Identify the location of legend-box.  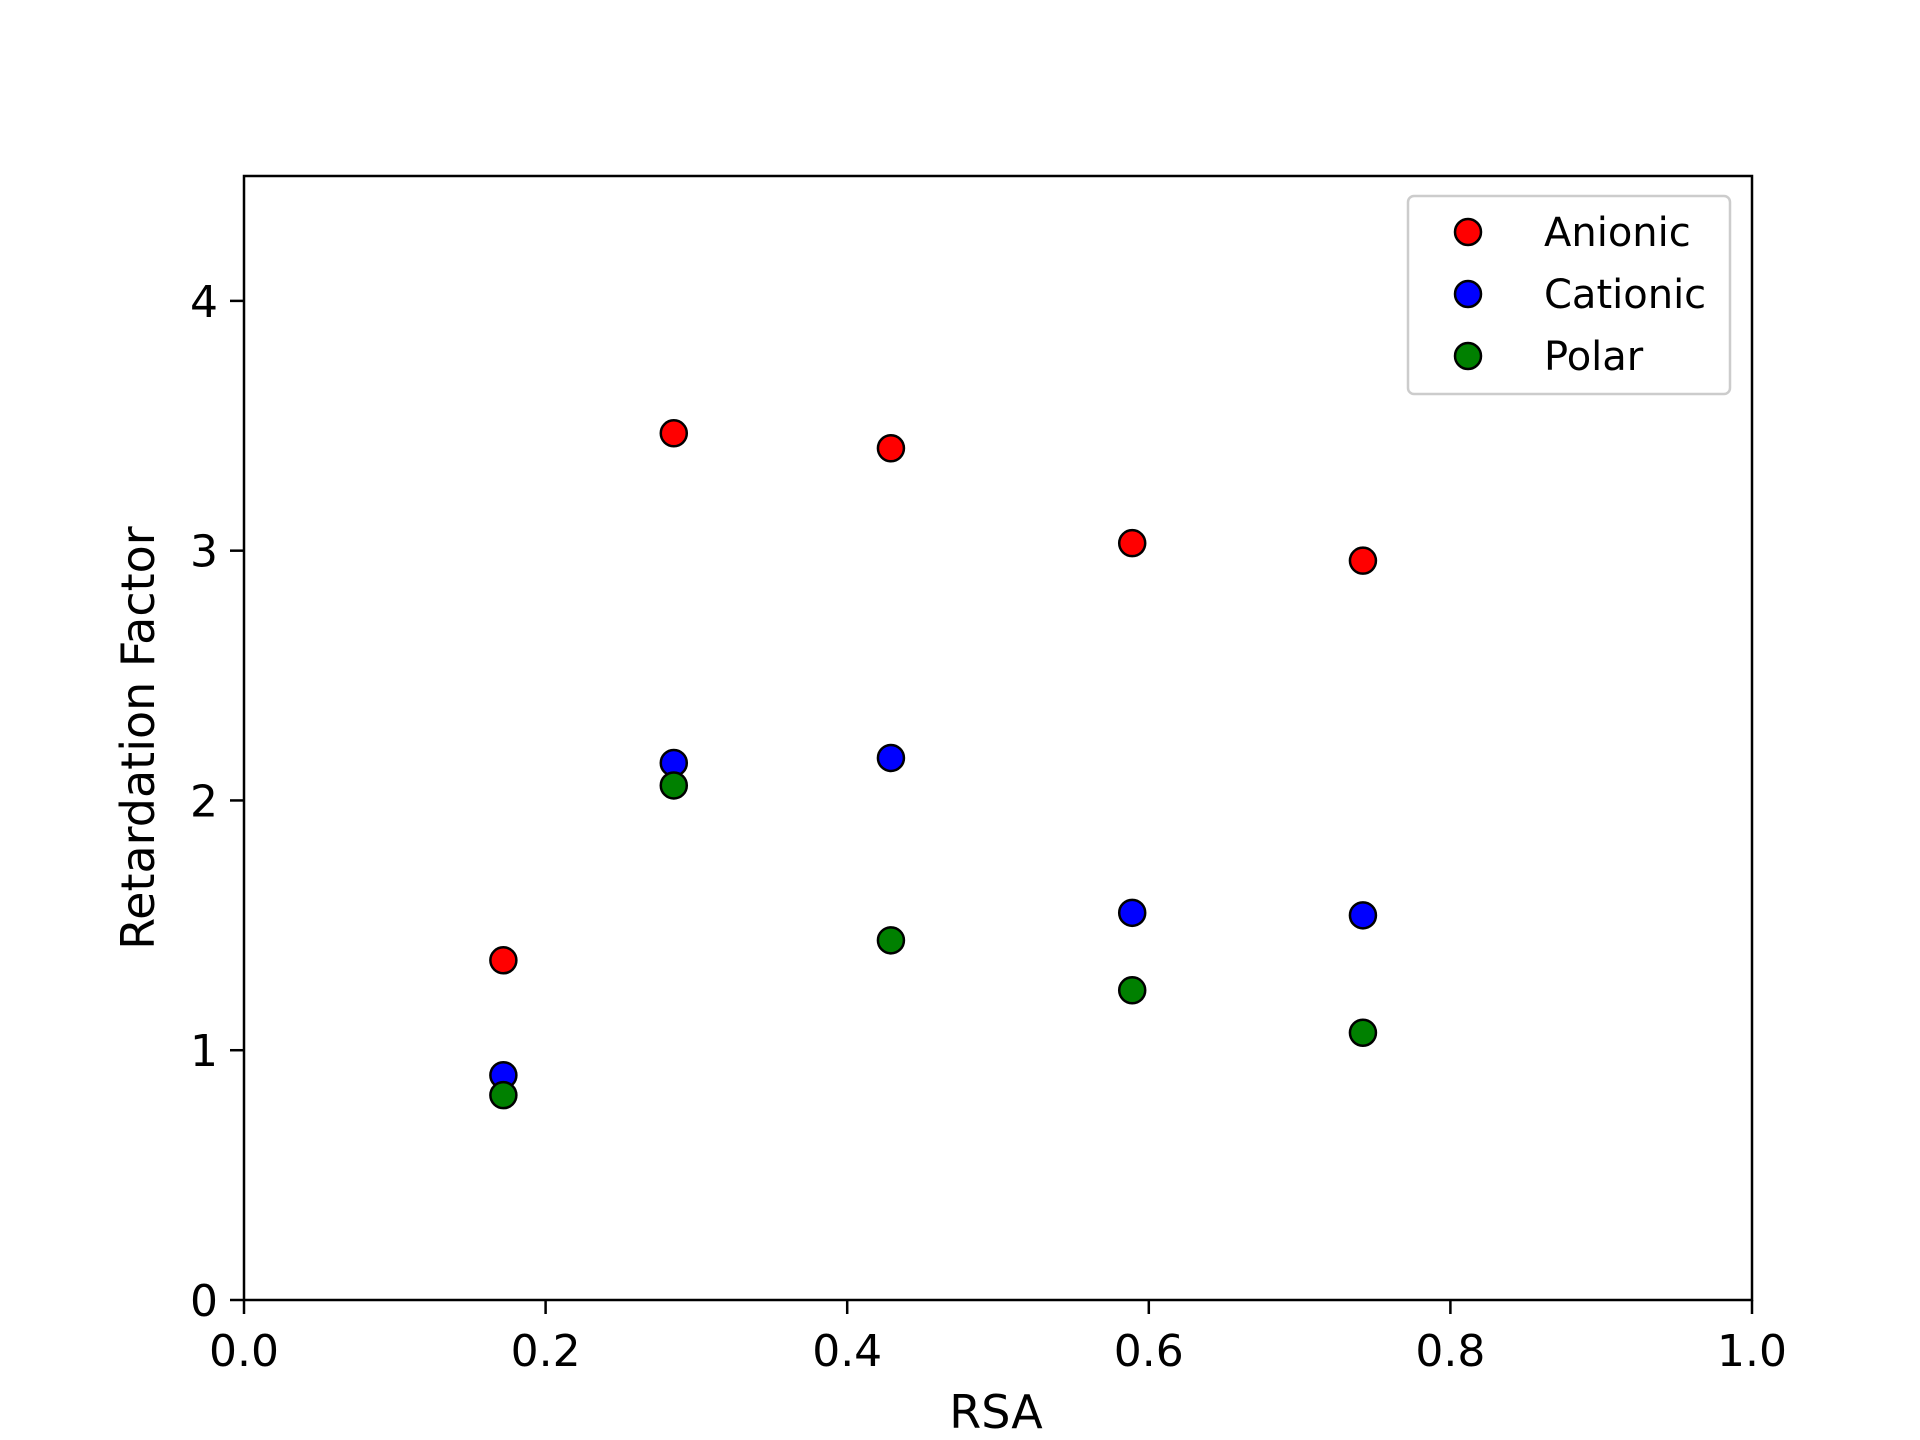
(1569, 295).